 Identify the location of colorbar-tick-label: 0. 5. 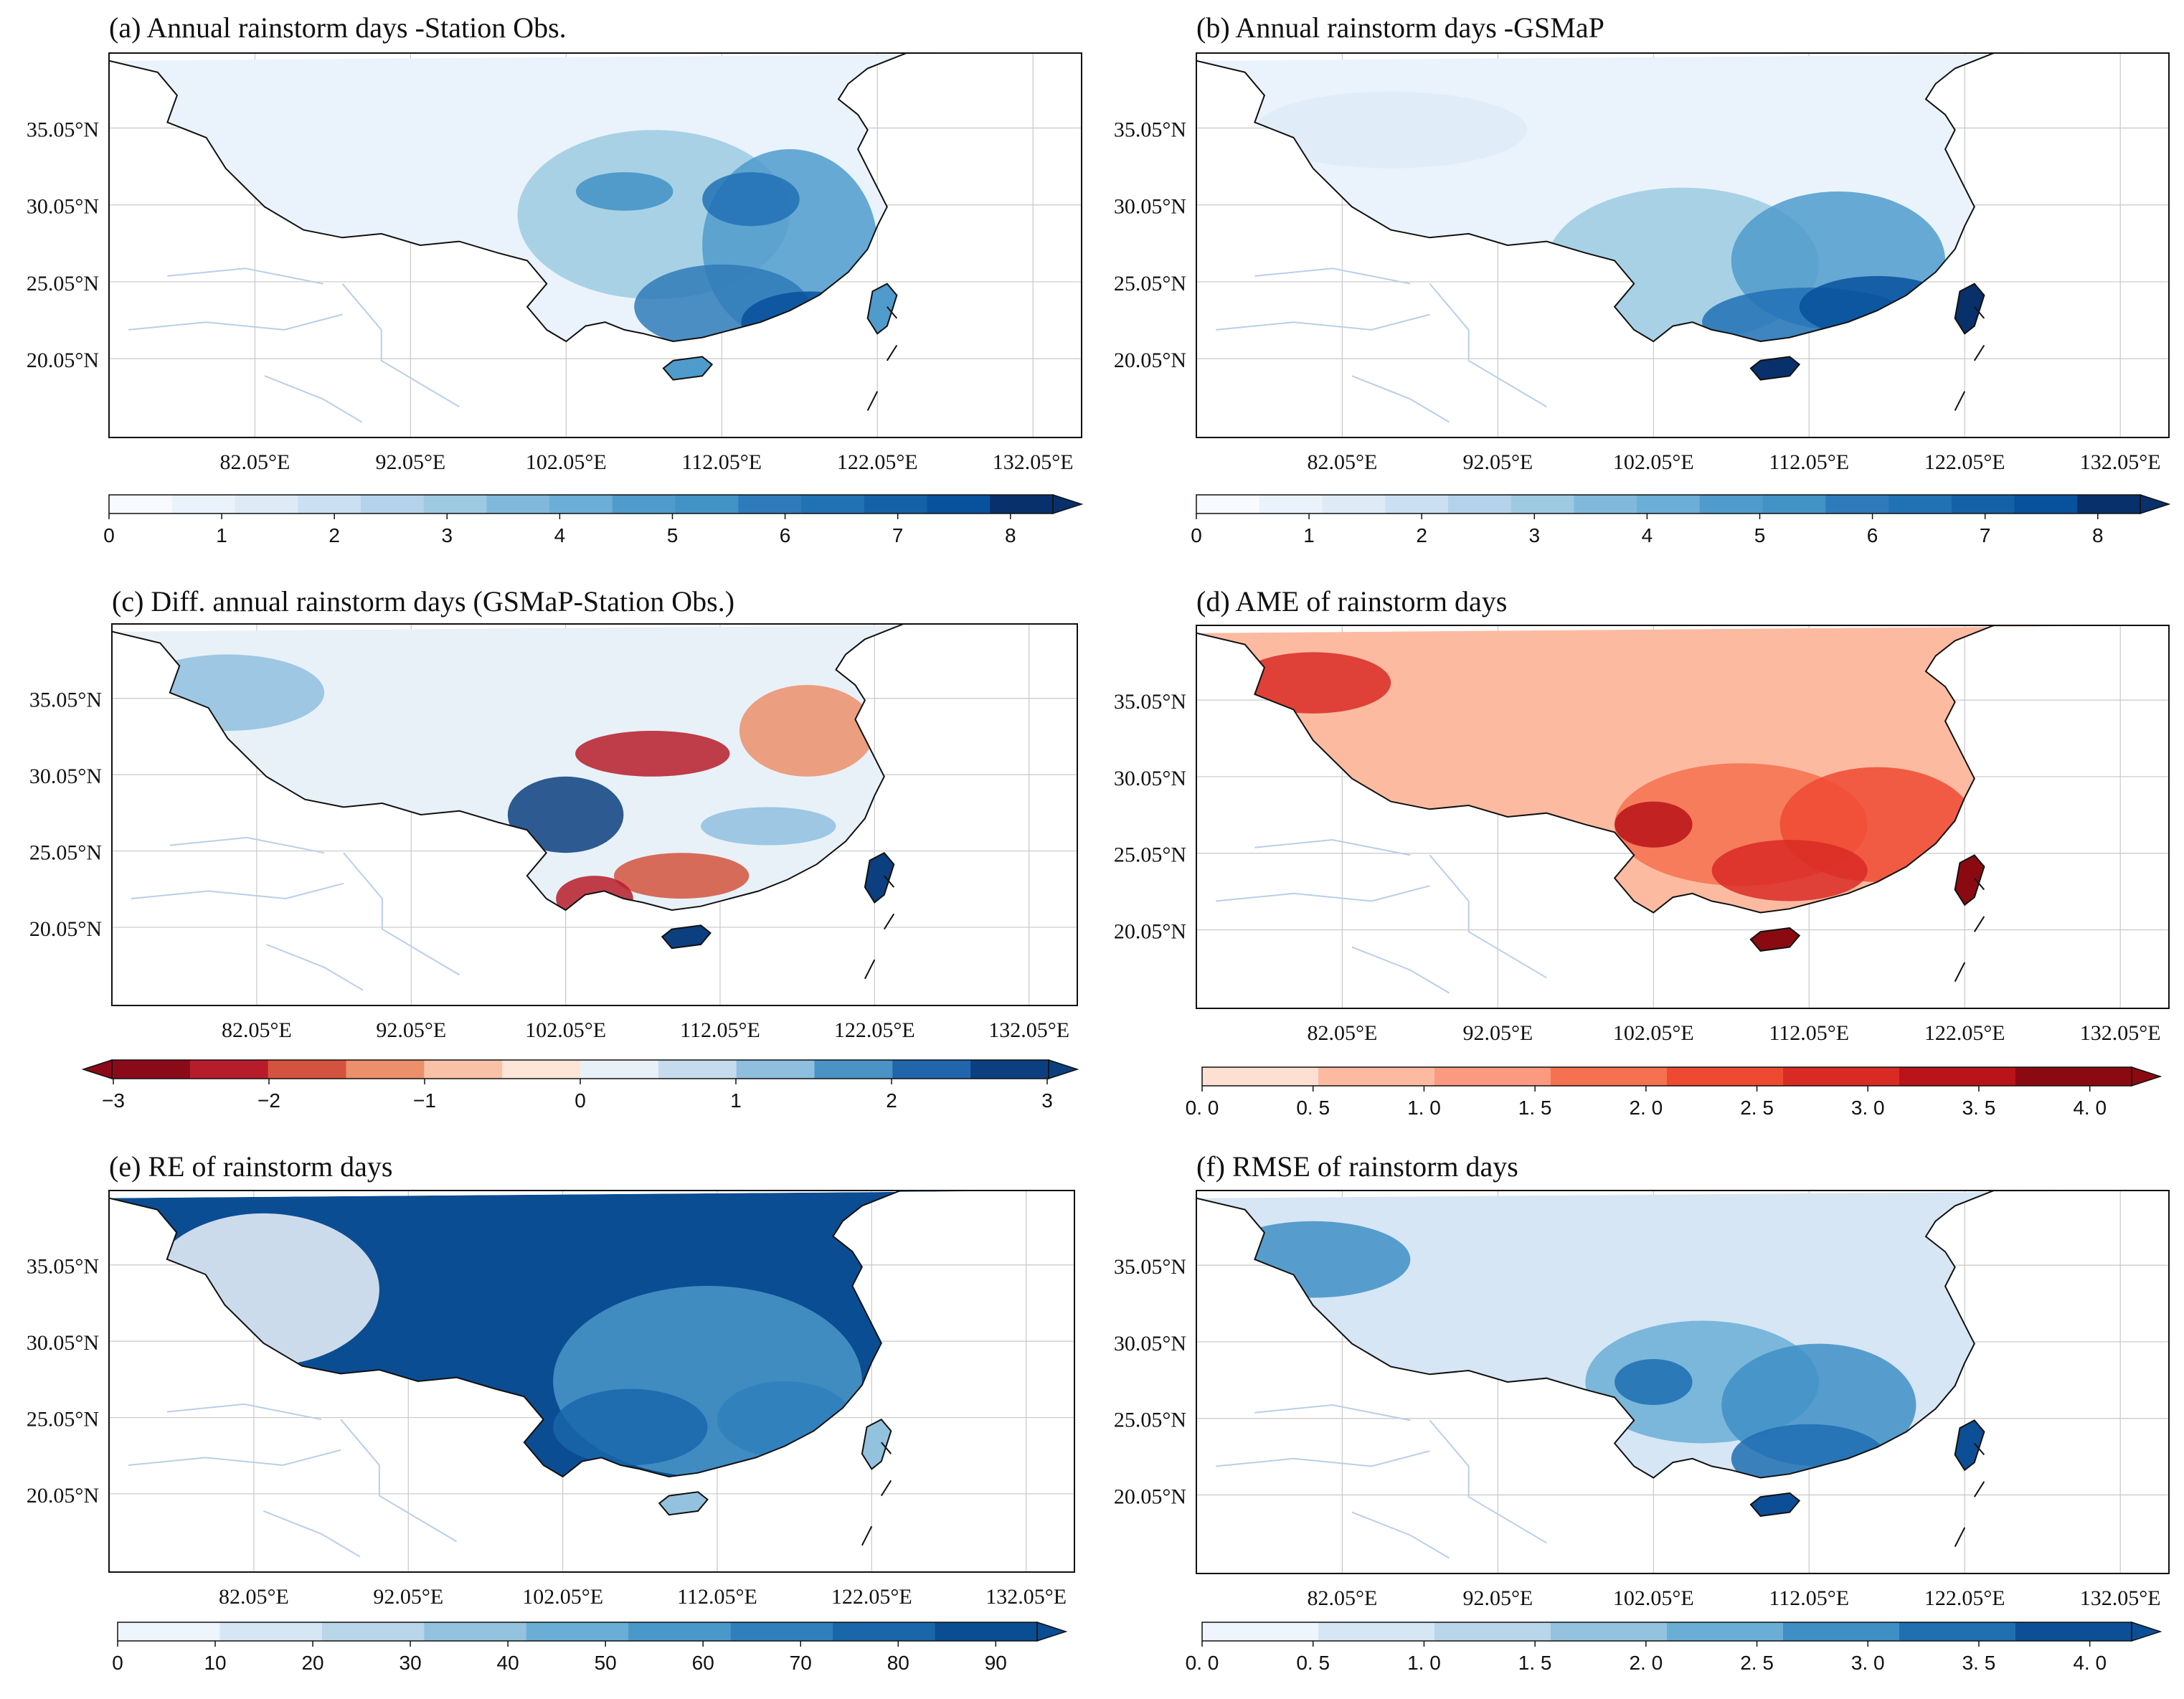
(1313, 1108).